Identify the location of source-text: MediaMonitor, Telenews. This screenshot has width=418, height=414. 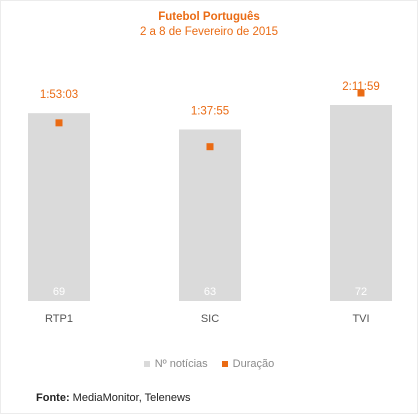
(131, 398).